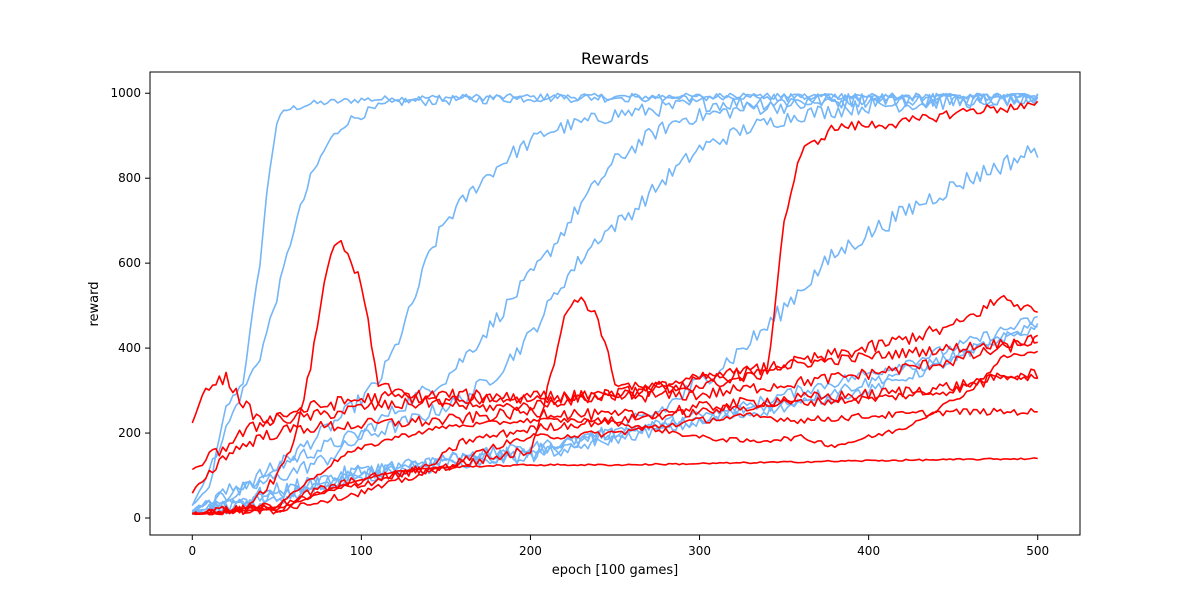 The width and height of the screenshot is (1200, 604). Describe the element at coordinates (125, 93) in the screenshot. I see `y-tick-label: 1000` at that location.